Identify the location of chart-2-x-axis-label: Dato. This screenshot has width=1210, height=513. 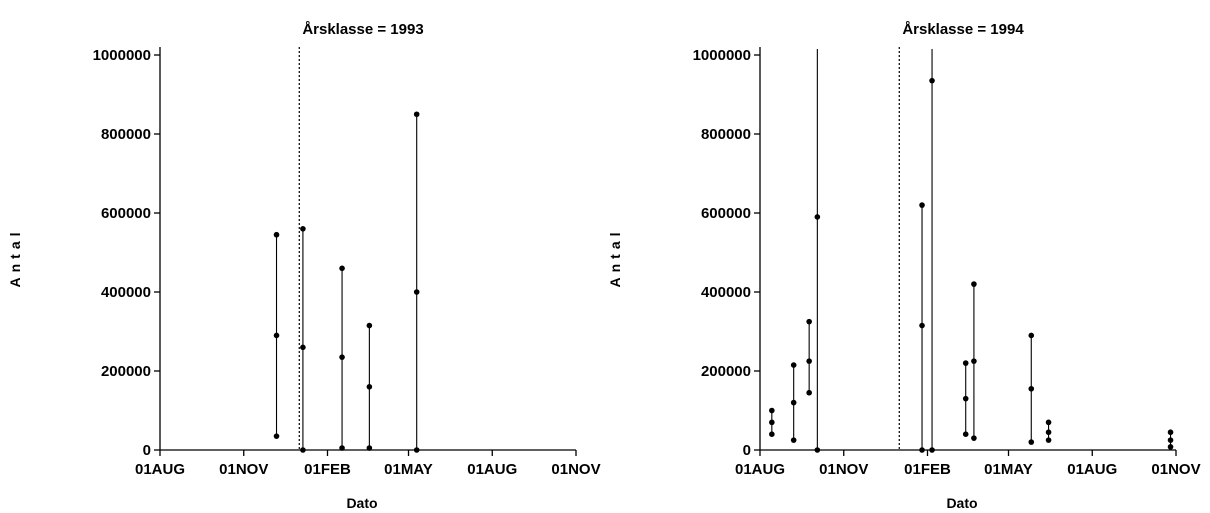
(961, 503).